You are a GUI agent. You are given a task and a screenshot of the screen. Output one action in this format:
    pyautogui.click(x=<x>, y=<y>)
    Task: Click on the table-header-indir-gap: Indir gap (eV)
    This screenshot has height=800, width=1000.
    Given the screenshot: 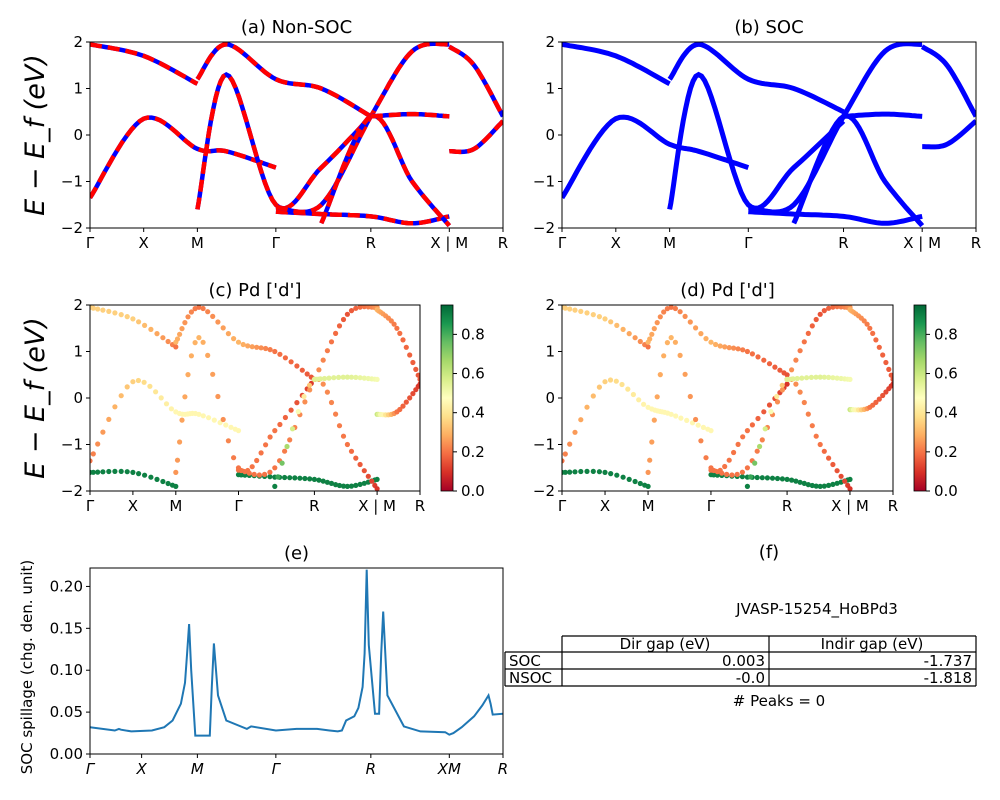 What is the action you would take?
    pyautogui.click(x=872, y=644)
    